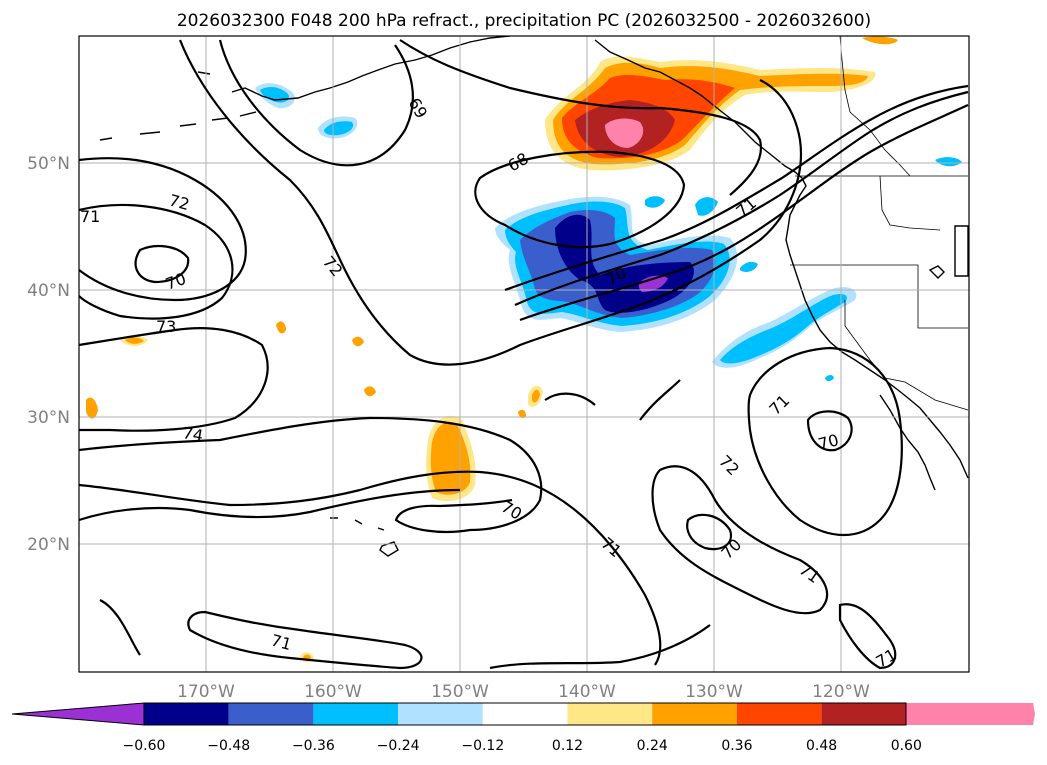  Describe the element at coordinates (652, 746) in the screenshot. I see `colorbar-tick: 0.24` at that location.